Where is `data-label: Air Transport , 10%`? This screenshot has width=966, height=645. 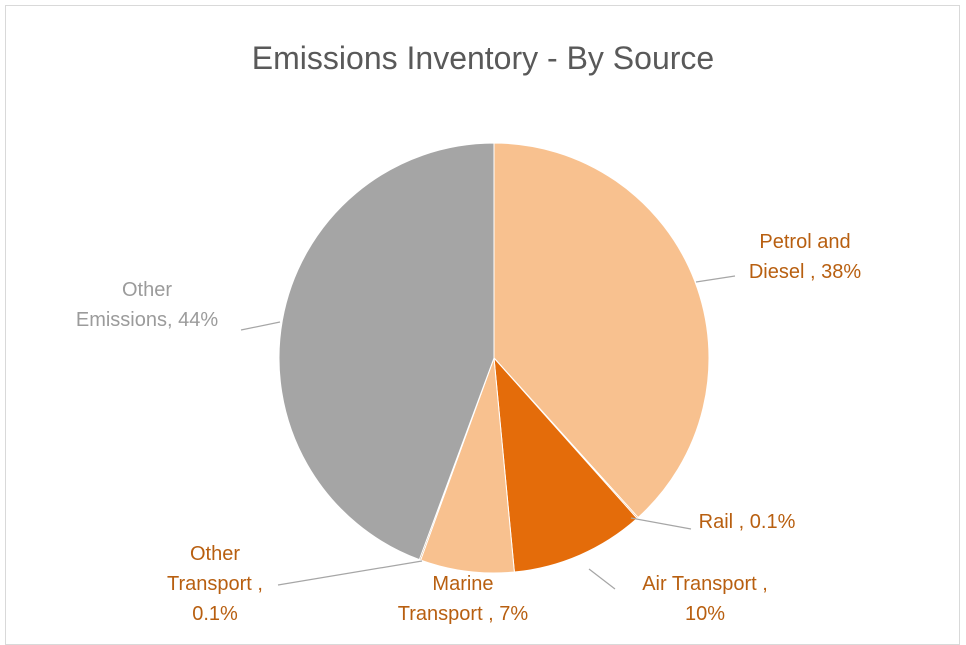
data-label: Air Transport , 10% is located at coordinates (705, 599).